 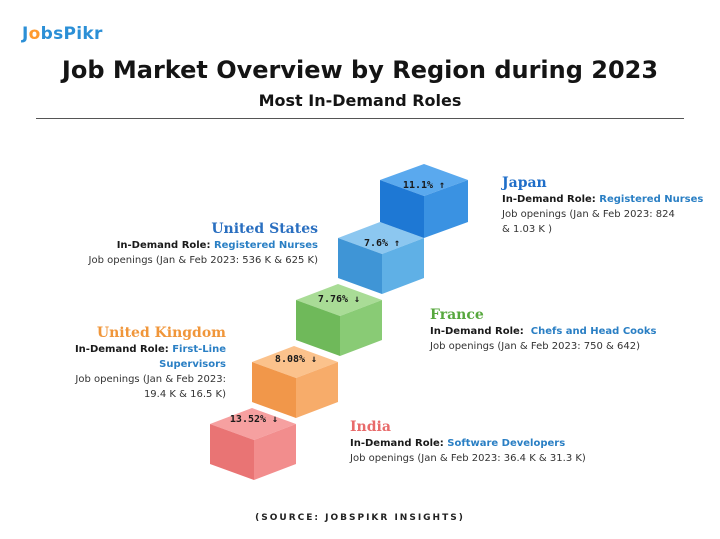 What do you see at coordinates (264, 229) in the screenshot?
I see `region-name-us: United States` at bounding box center [264, 229].